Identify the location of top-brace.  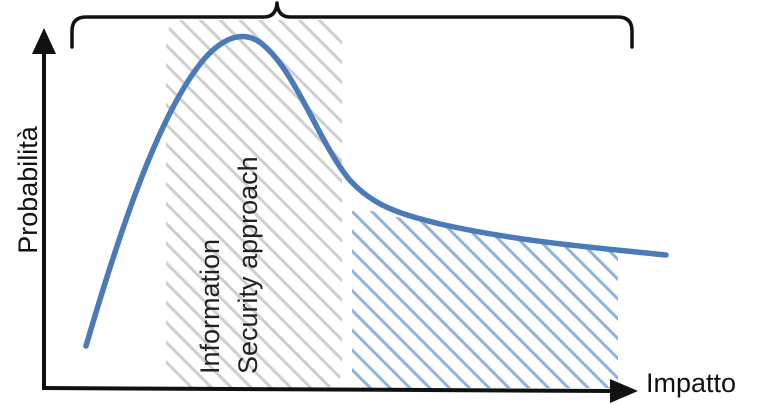
(352, 25).